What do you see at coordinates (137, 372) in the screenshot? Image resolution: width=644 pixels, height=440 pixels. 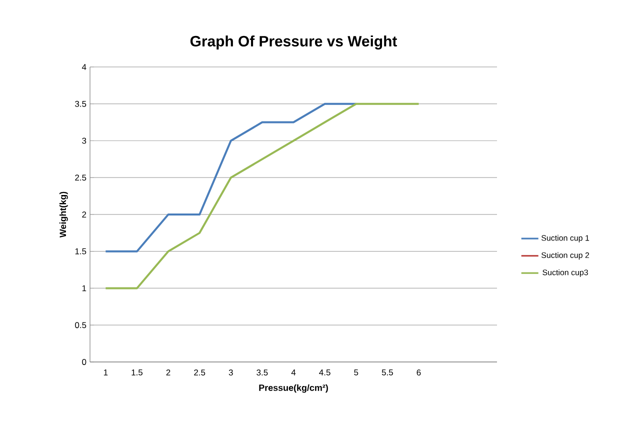 I see `x-tick-label: 1.5` at bounding box center [137, 372].